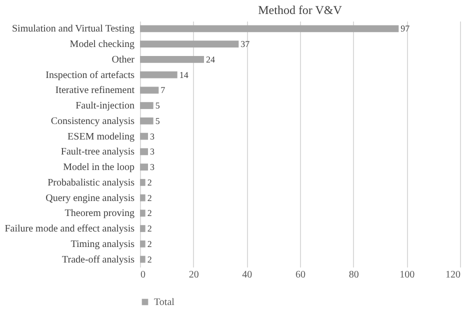  Describe the element at coordinates (69, 229) in the screenshot. I see `y-tick-label: Failure mode and effect analysis` at that location.